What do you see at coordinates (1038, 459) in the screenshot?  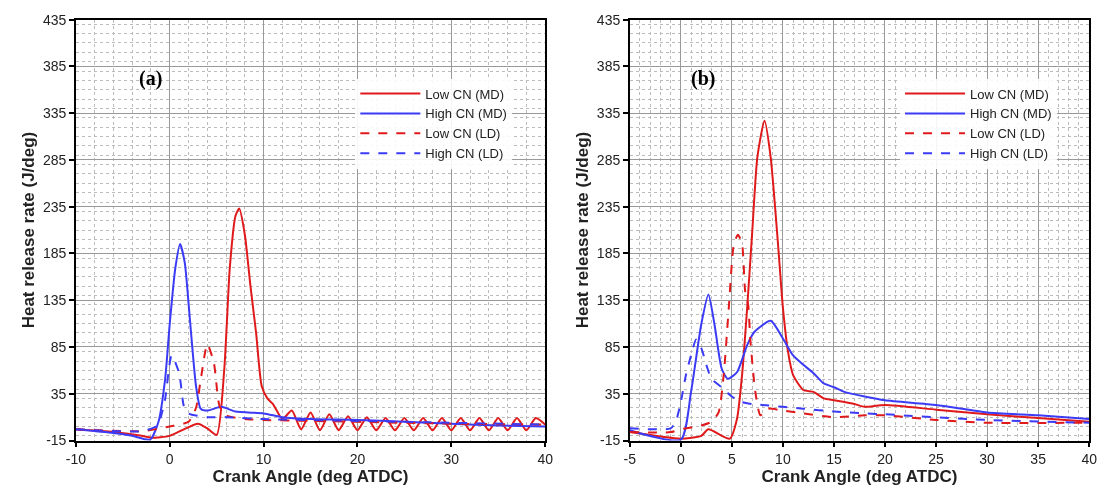 I see `x-tick-label: 35` at bounding box center [1038, 459].